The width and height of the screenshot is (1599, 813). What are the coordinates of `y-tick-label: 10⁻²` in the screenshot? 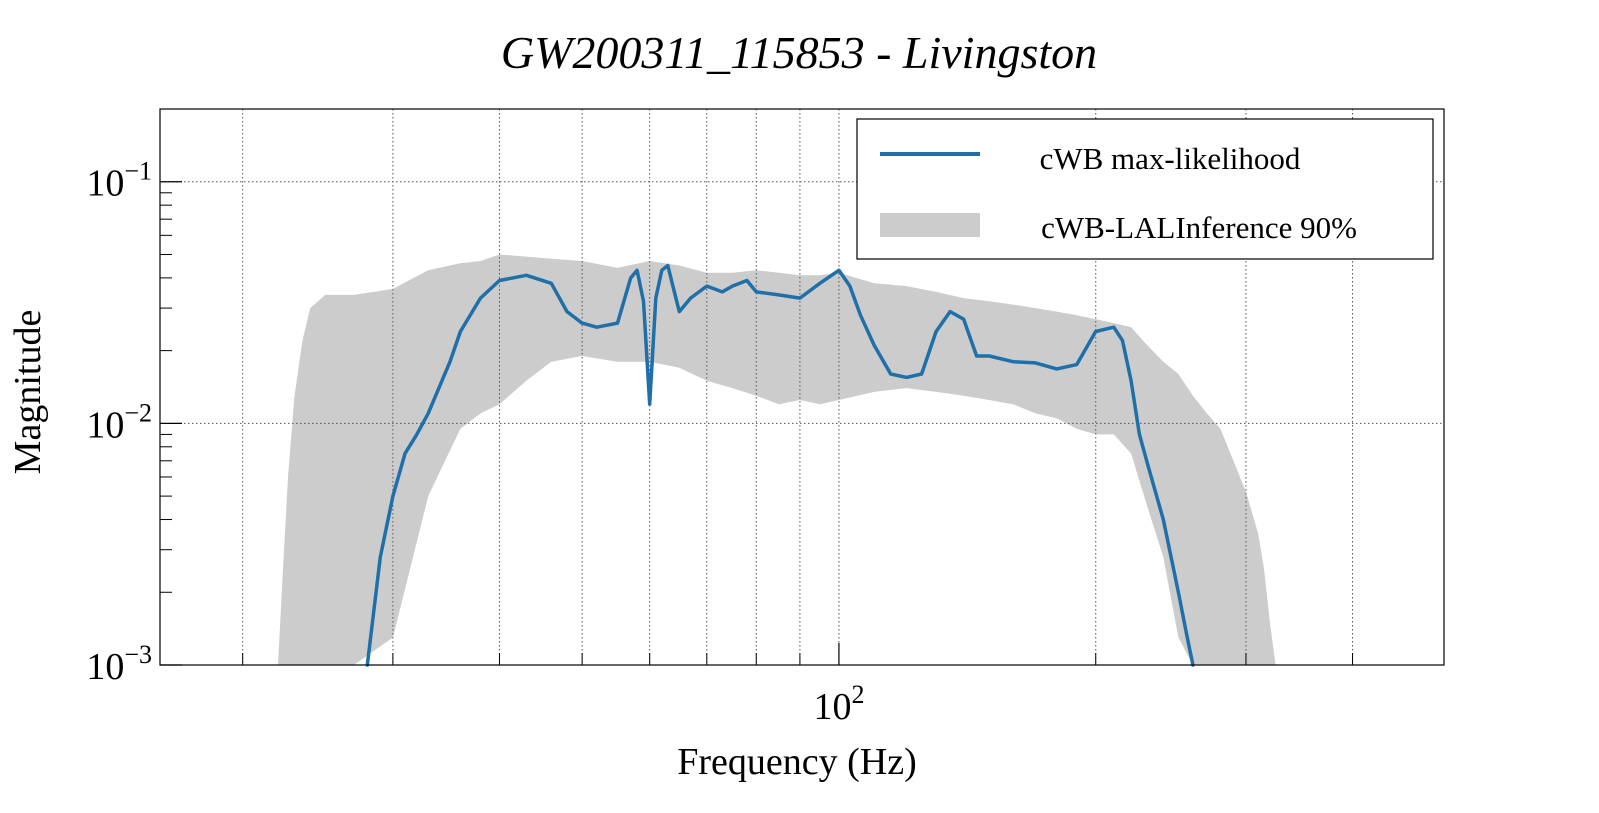 It's located at (119, 422).